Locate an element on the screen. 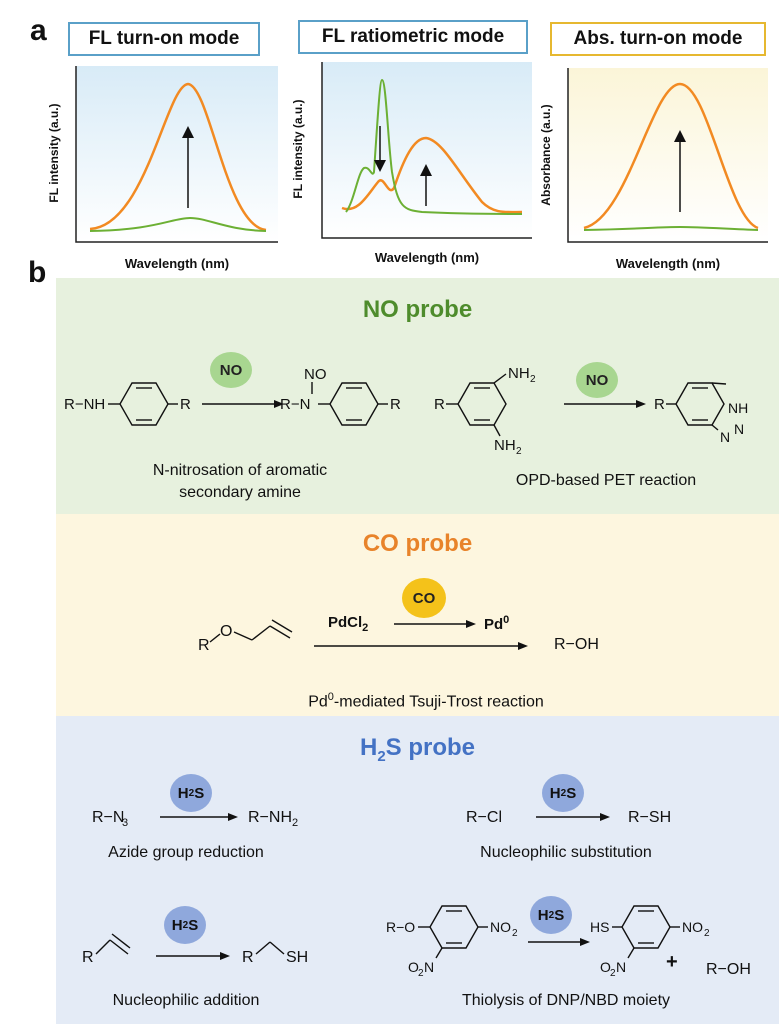 The image size is (779, 1024). plot-1-background is located at coordinates (177, 154).